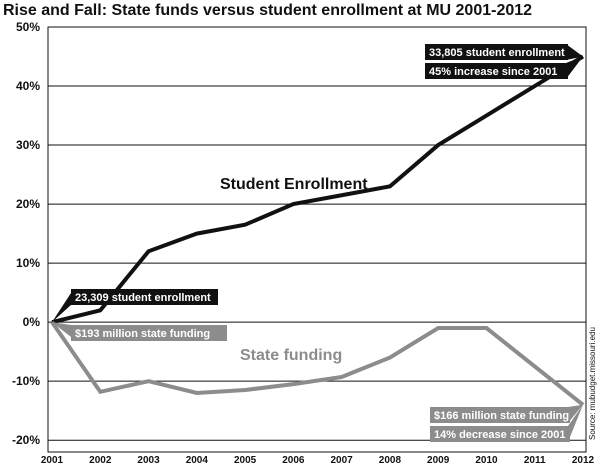  I want to click on callout-end-enrollment-change: 45% increase since 2001, so click(504, 67).